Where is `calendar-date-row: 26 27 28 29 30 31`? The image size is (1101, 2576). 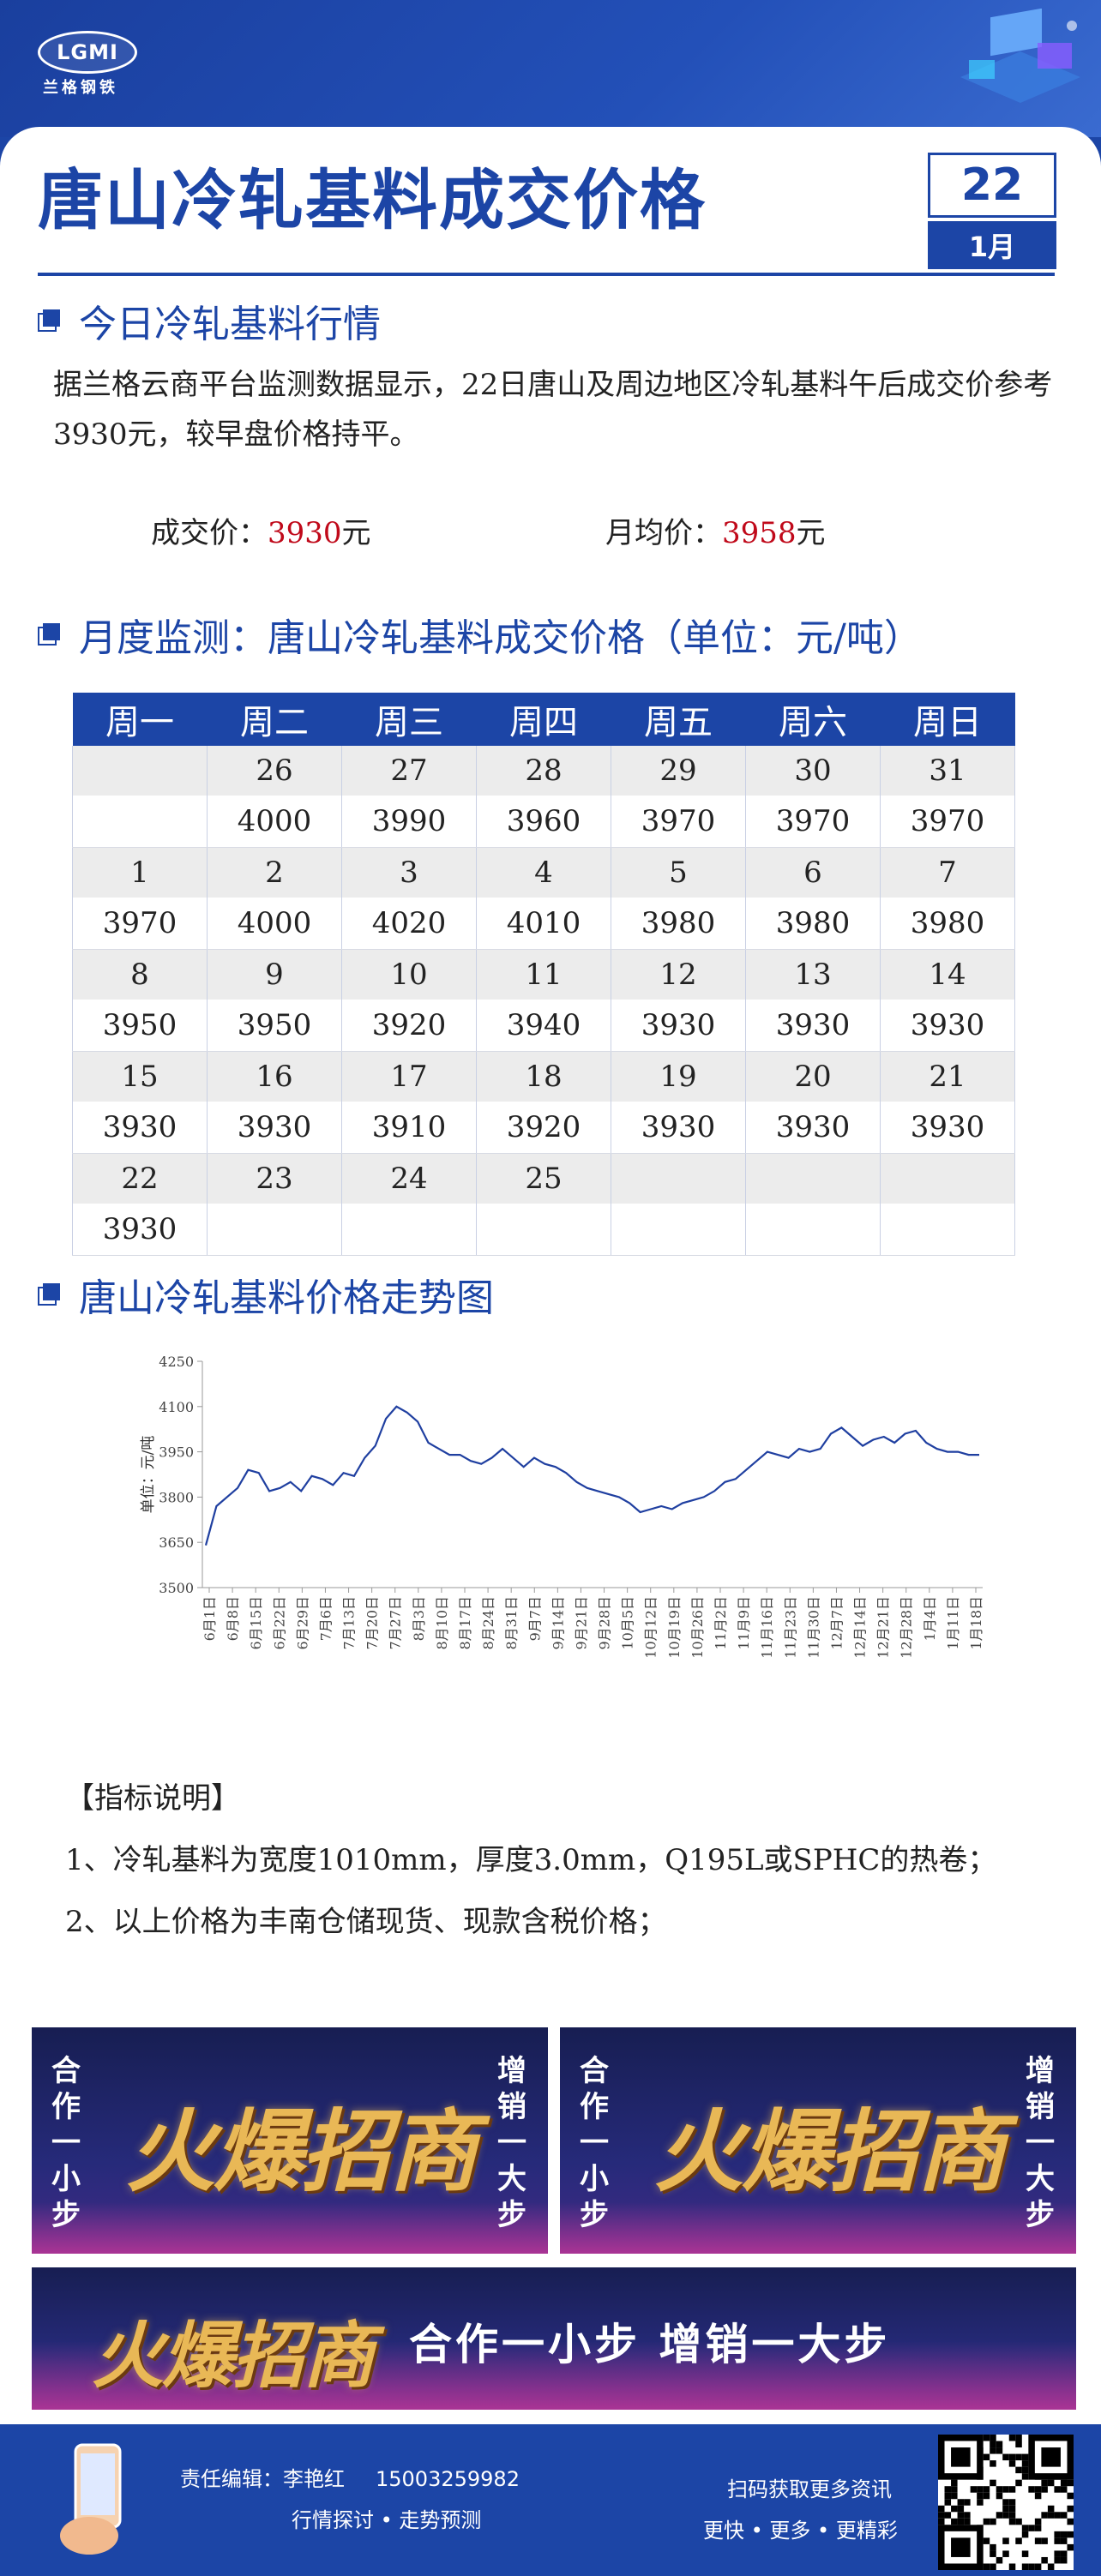 calendar-date-row: 26 27 28 29 30 31 is located at coordinates (543, 771).